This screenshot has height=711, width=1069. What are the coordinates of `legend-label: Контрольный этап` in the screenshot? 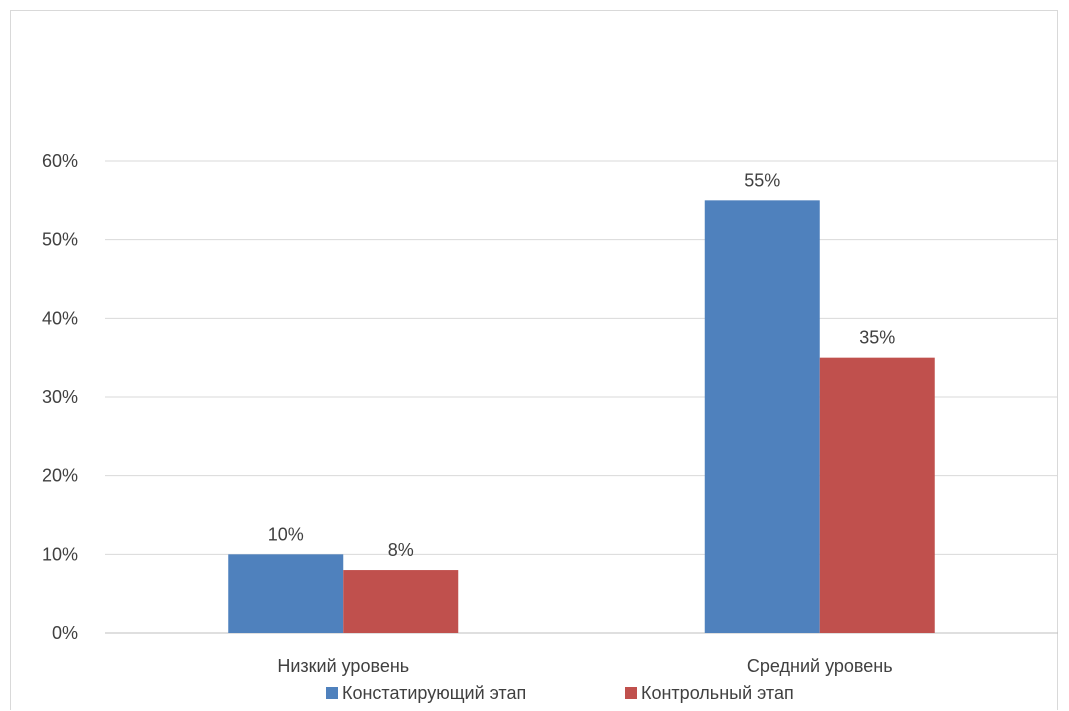 It's located at (717, 693).